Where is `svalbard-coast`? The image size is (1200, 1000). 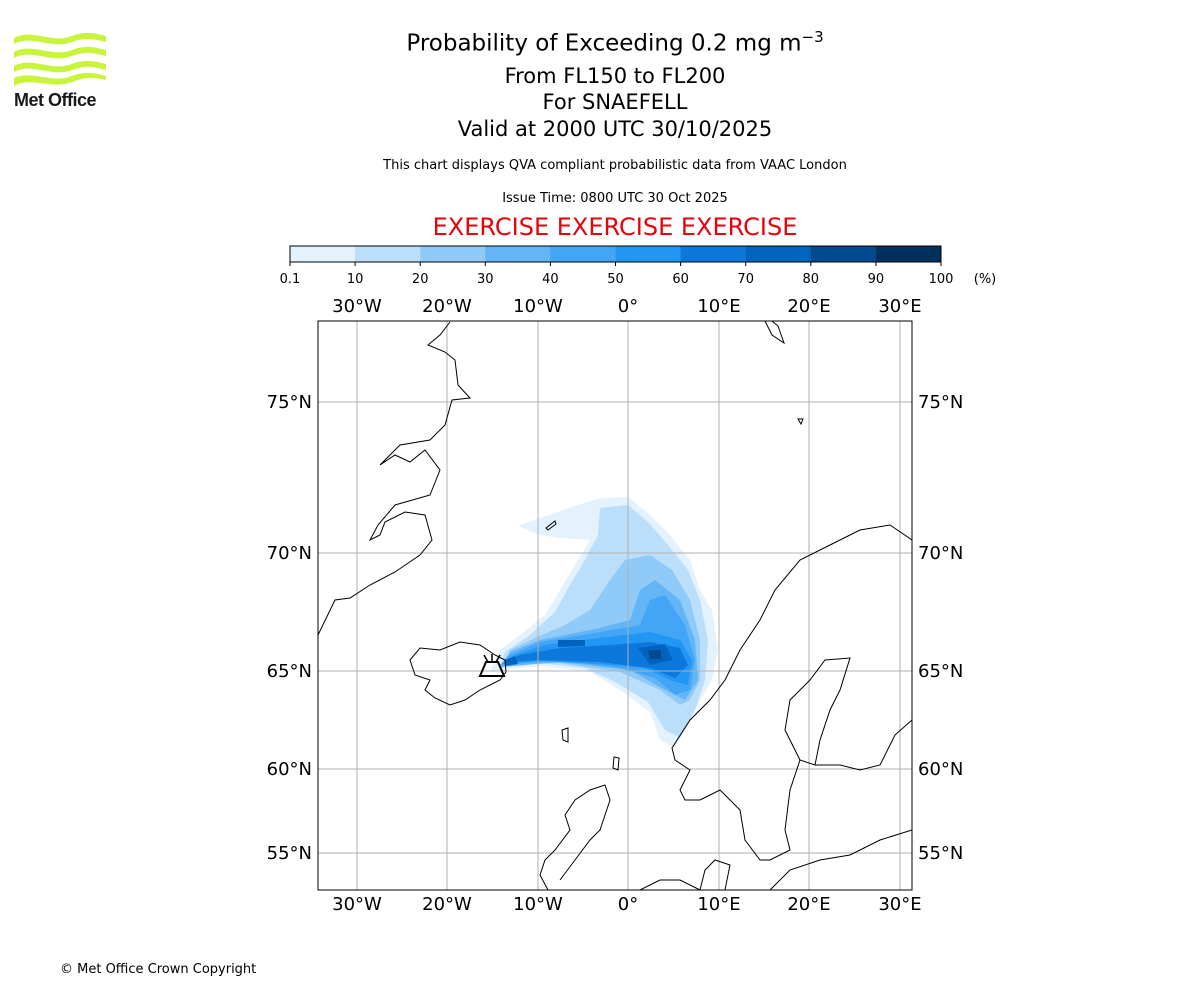 svalbard-coast is located at coordinates (774, 333).